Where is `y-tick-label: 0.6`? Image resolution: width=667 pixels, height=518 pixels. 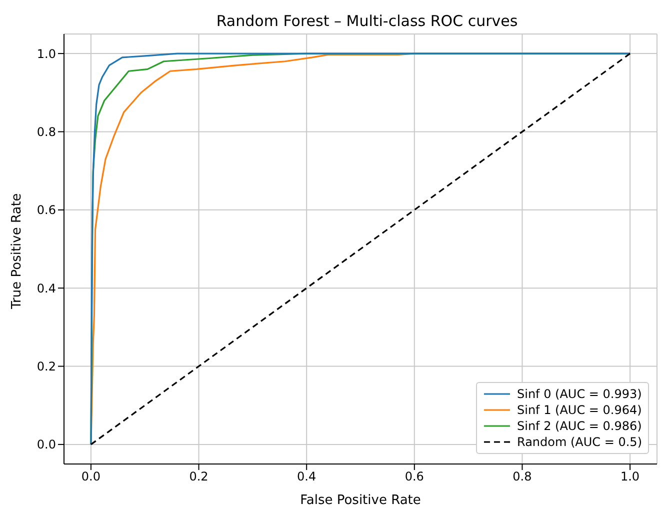 y-tick-label: 0.6 is located at coordinates (46, 210).